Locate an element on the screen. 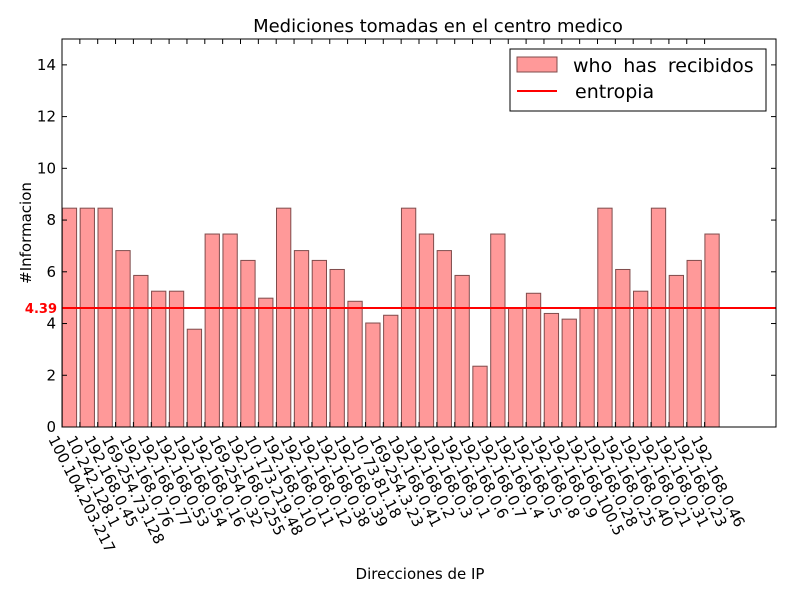  y-tick-label: 0 is located at coordinates (51, 427).